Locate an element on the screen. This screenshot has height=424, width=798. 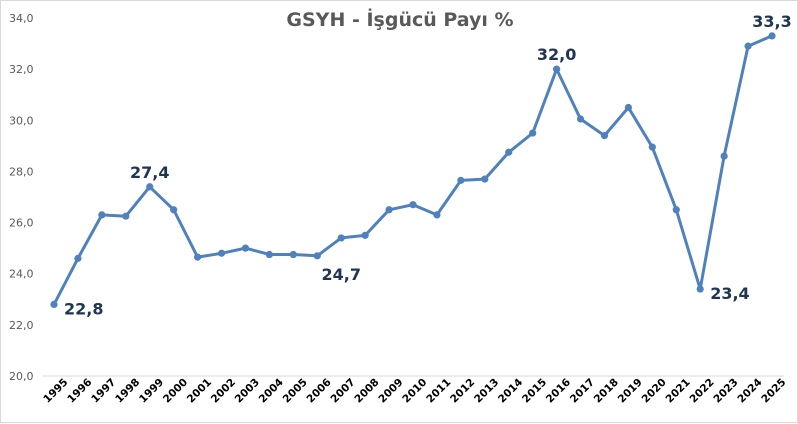
y-tick-label: 24,0 is located at coordinates (21, 274).